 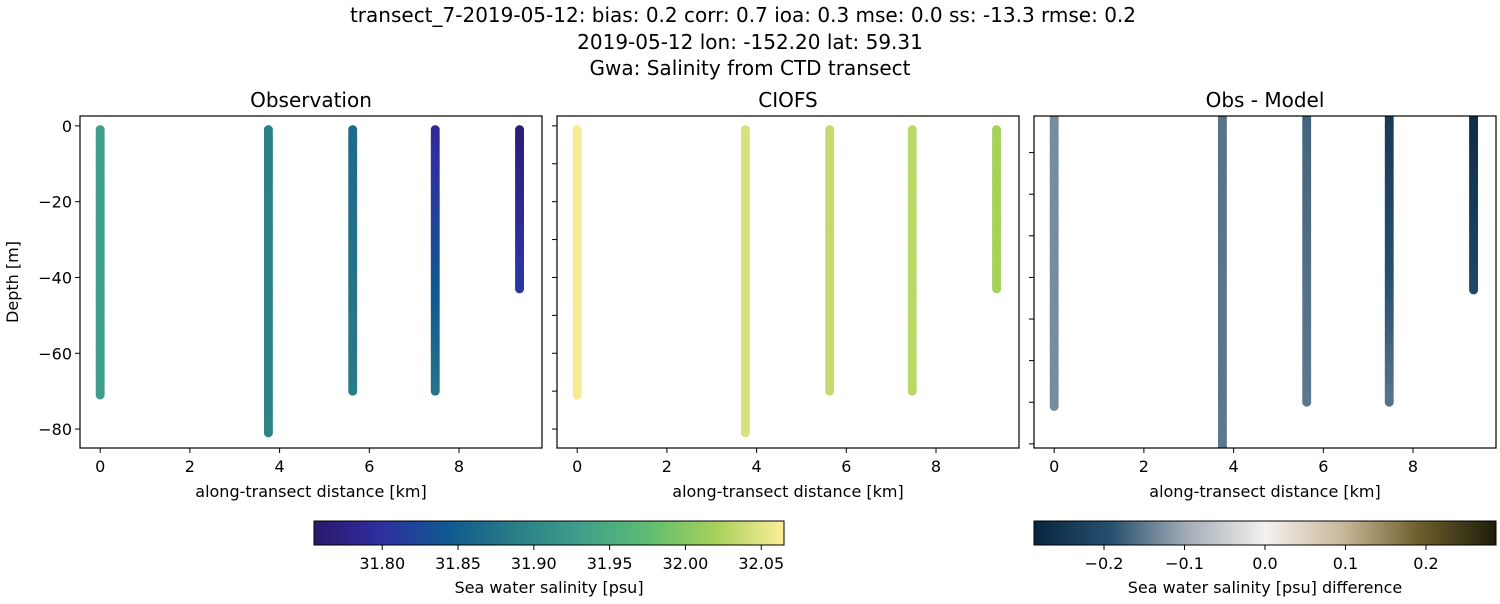 I want to click on colorbar-tick-label: 31.85, so click(x=458, y=563).